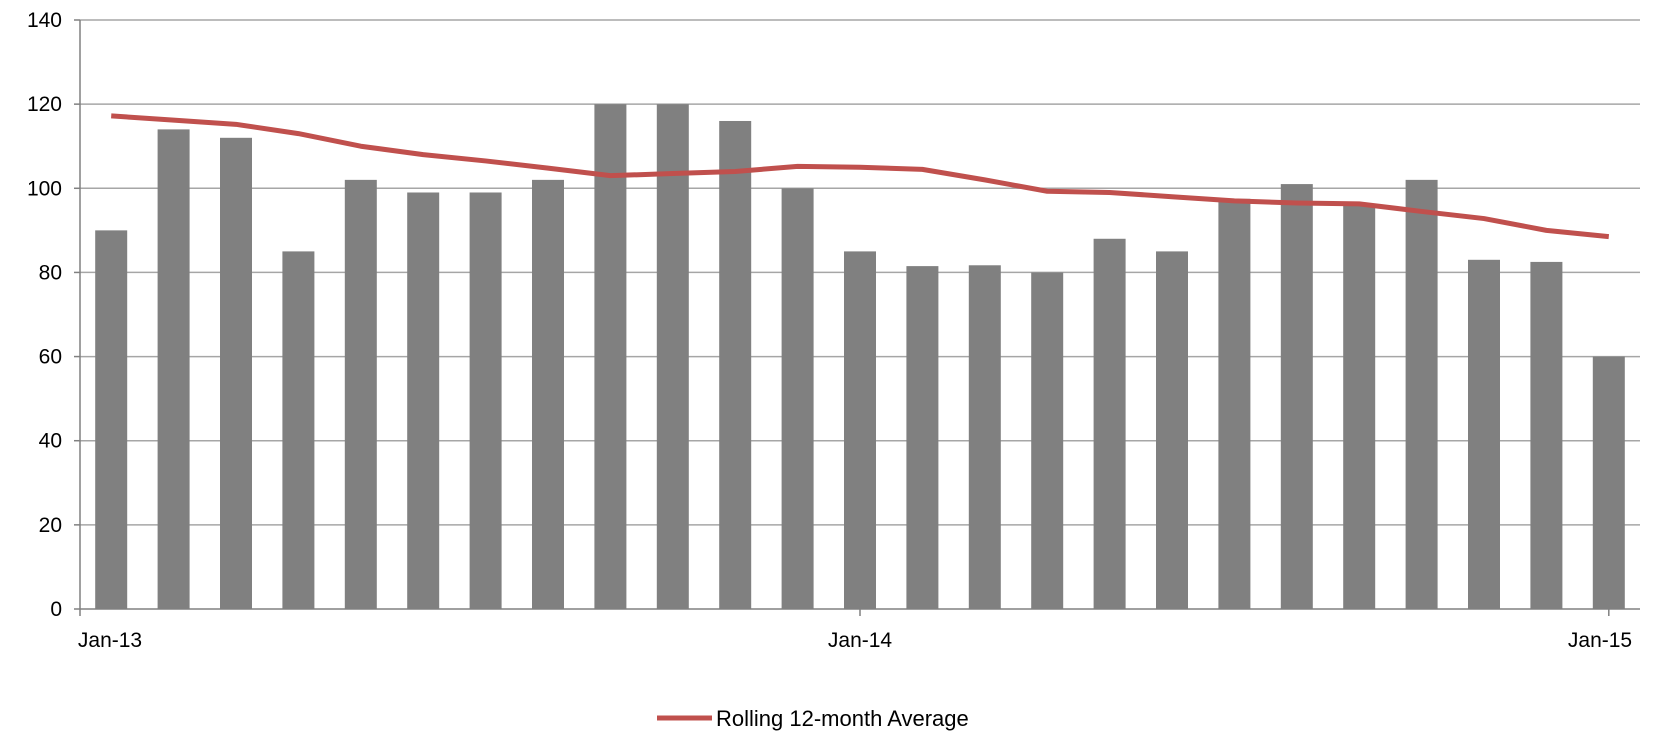 This screenshot has width=1661, height=731. I want to click on y-tick-label: 0, so click(56, 609).